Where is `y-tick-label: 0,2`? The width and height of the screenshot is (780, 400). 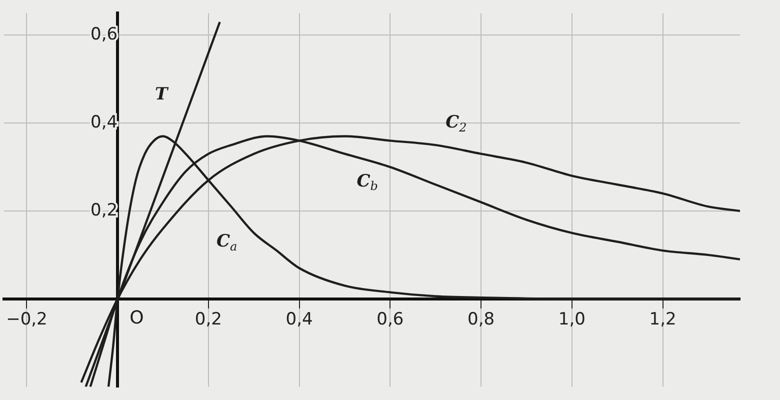 y-tick-label: 0,2 is located at coordinates (104, 210).